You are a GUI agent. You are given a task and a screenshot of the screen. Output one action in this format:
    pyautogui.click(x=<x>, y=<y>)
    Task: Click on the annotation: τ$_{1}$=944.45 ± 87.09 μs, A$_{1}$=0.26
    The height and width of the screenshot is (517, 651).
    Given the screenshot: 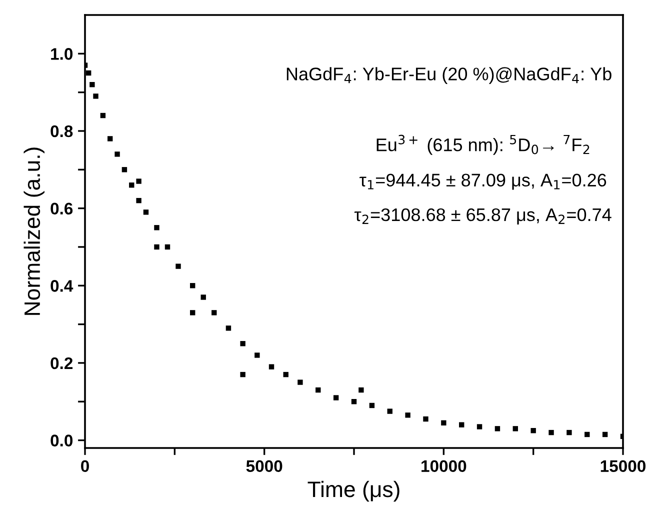 What is the action you would take?
    pyautogui.click(x=483, y=182)
    